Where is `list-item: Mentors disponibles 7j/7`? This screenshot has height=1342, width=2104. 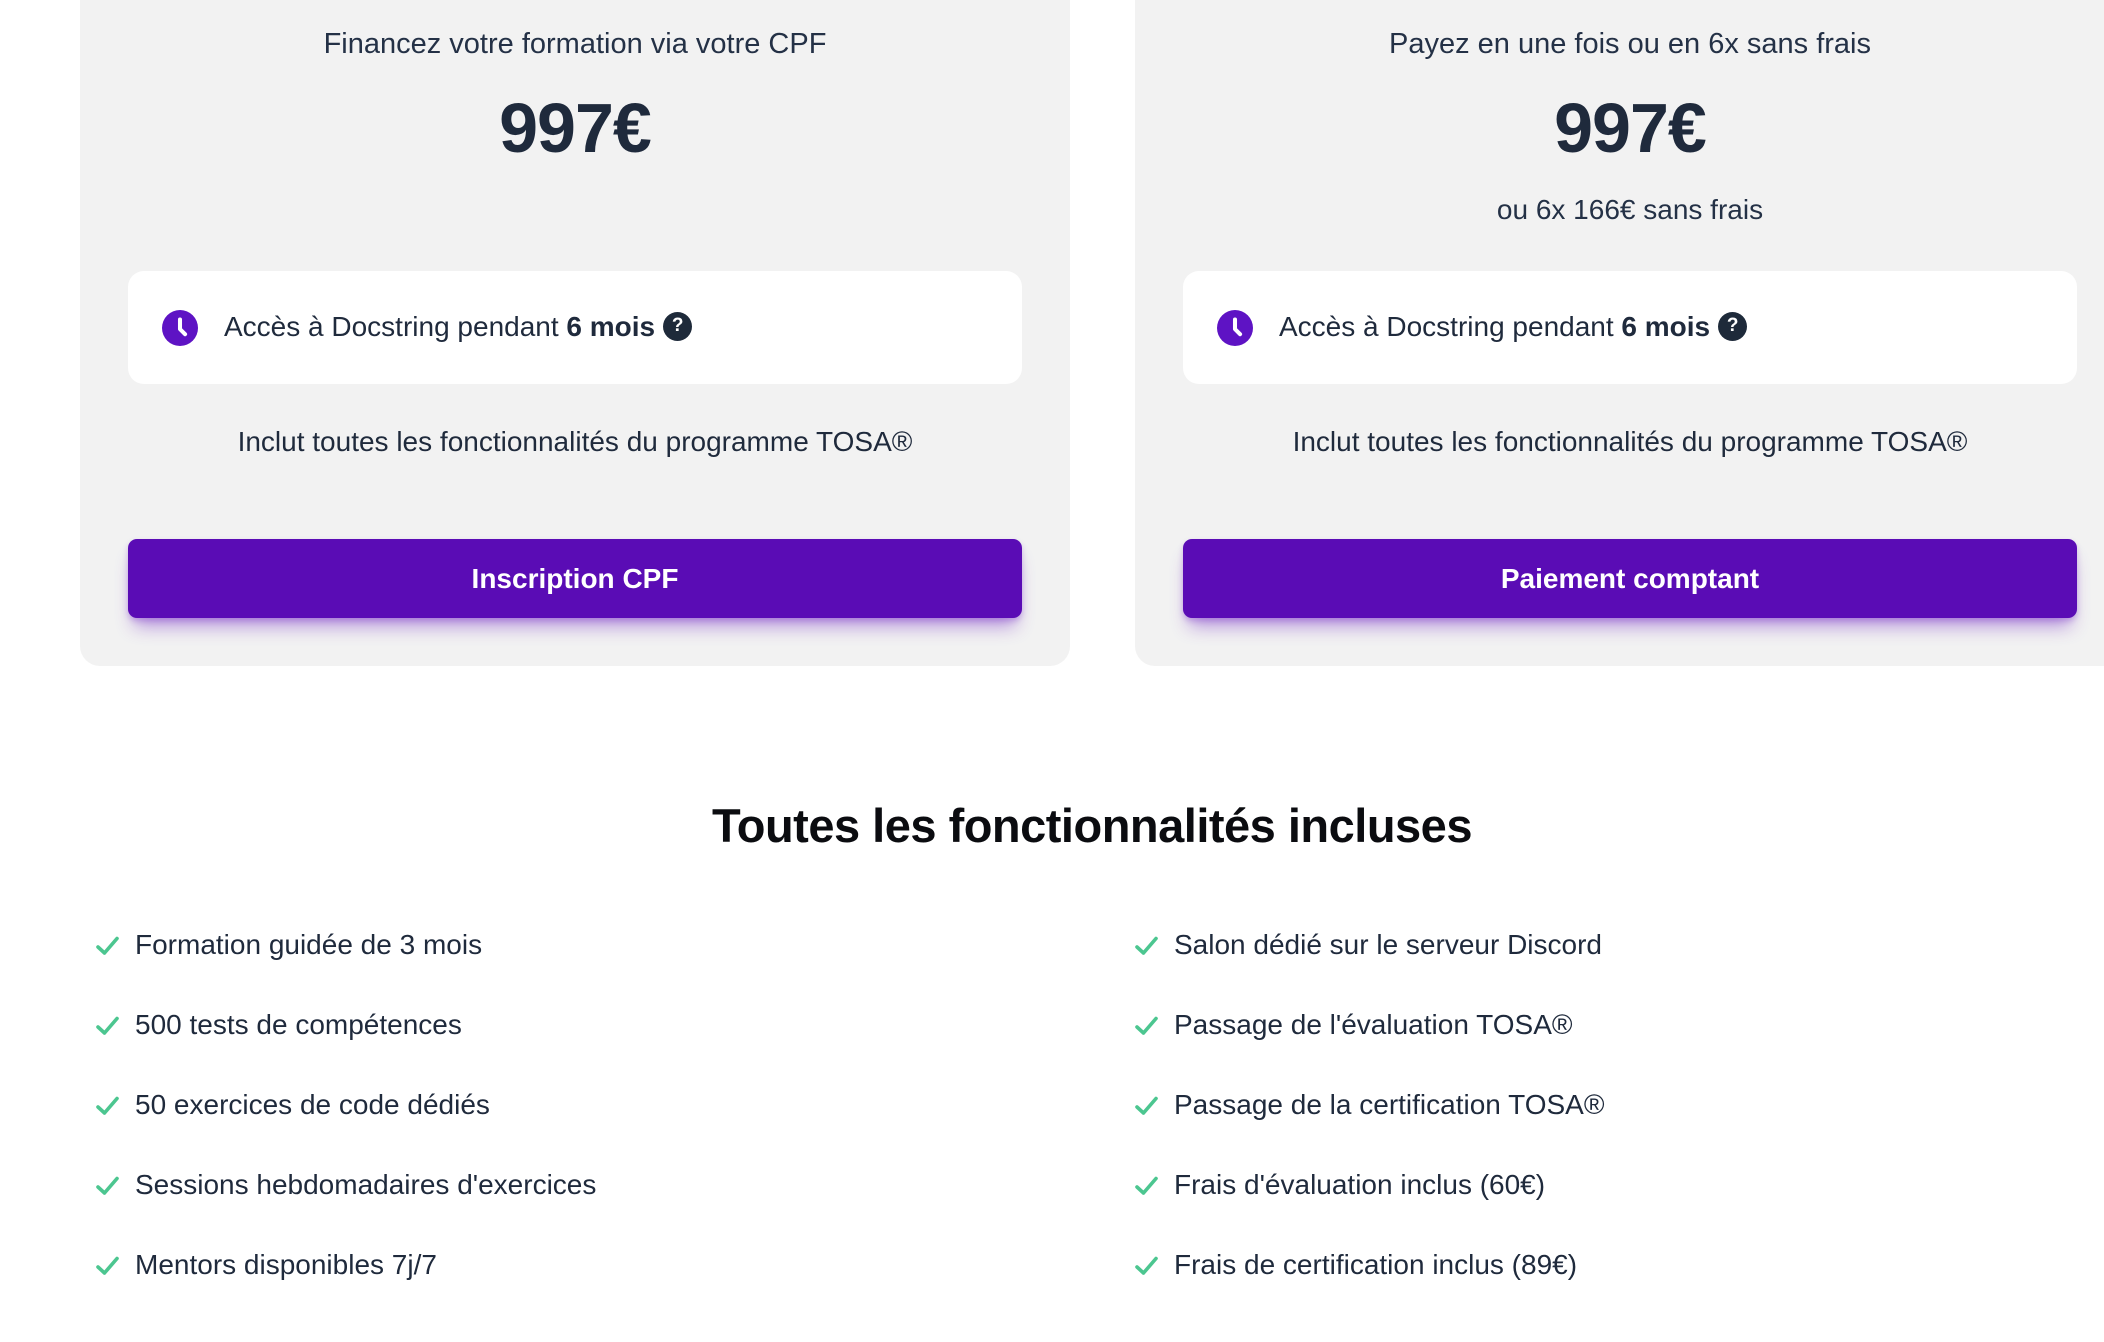 list-item: Mentors disponibles 7j/7 is located at coordinates (345, 1265).